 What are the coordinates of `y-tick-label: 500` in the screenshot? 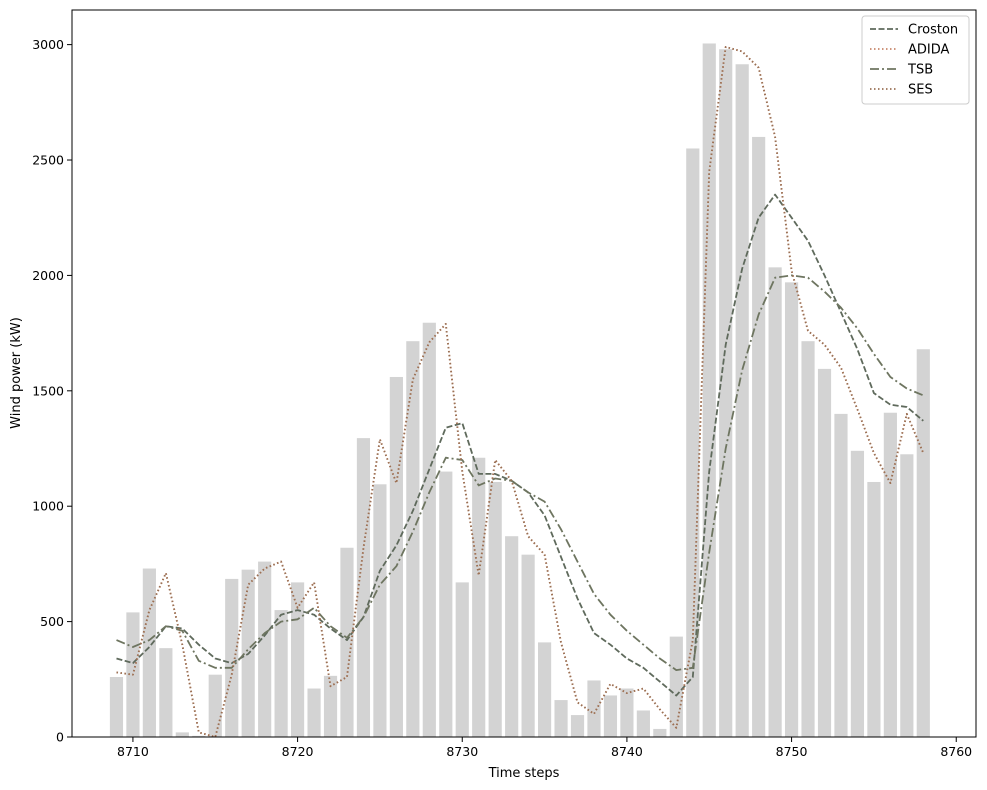 It's located at (52, 621).